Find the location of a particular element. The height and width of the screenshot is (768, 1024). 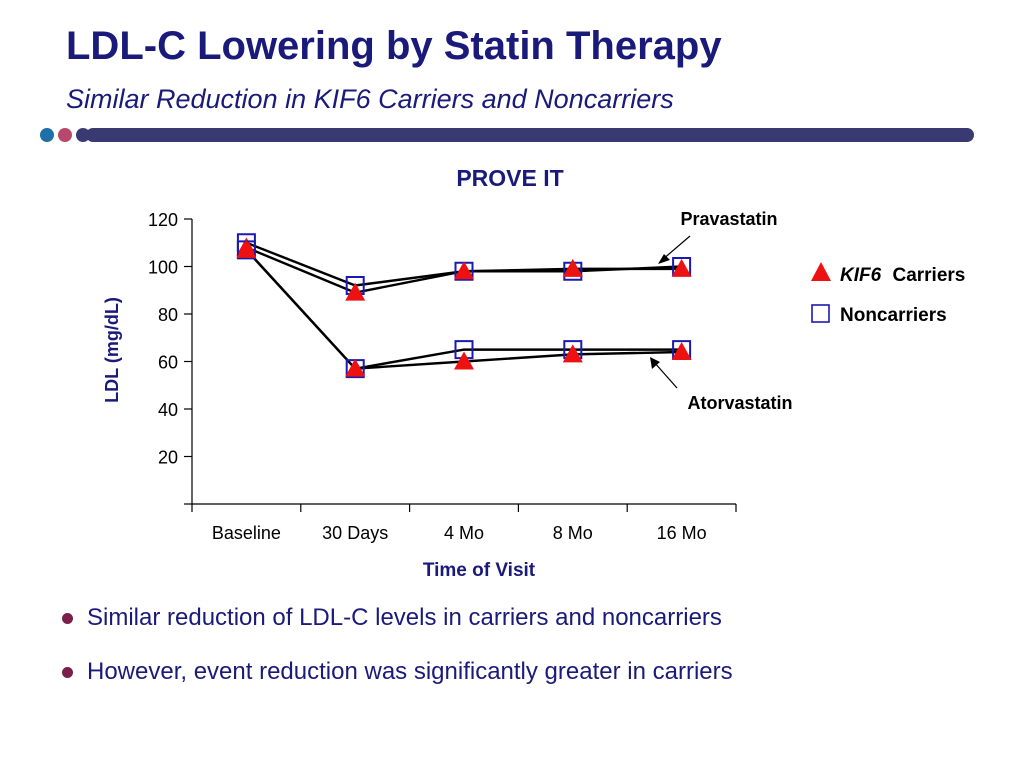

y-tick-label: 120 is located at coordinates (163, 220).